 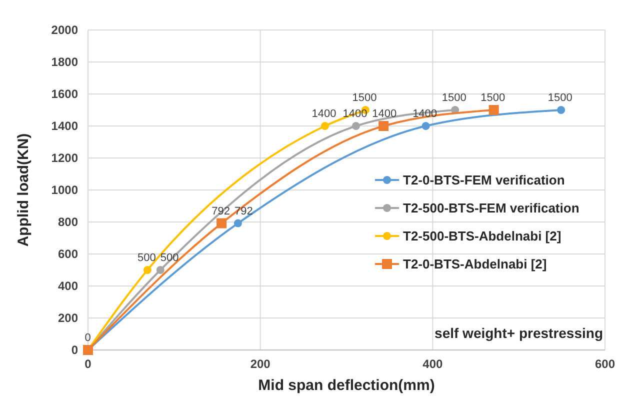 What do you see at coordinates (221, 211) in the screenshot?
I see `data-label: 792` at bounding box center [221, 211].